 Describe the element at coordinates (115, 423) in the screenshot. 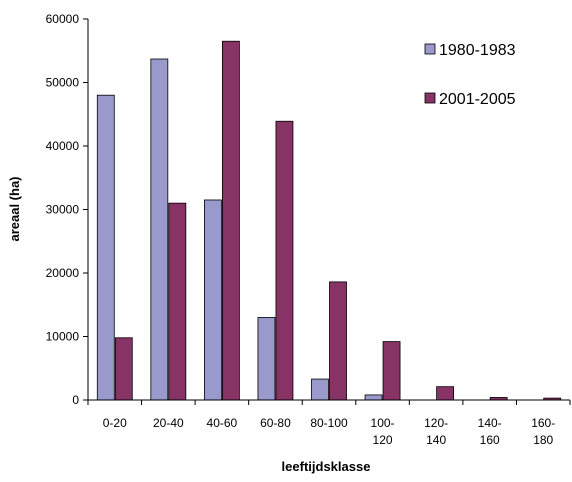

I see `x-tick-label: 0-20` at that location.